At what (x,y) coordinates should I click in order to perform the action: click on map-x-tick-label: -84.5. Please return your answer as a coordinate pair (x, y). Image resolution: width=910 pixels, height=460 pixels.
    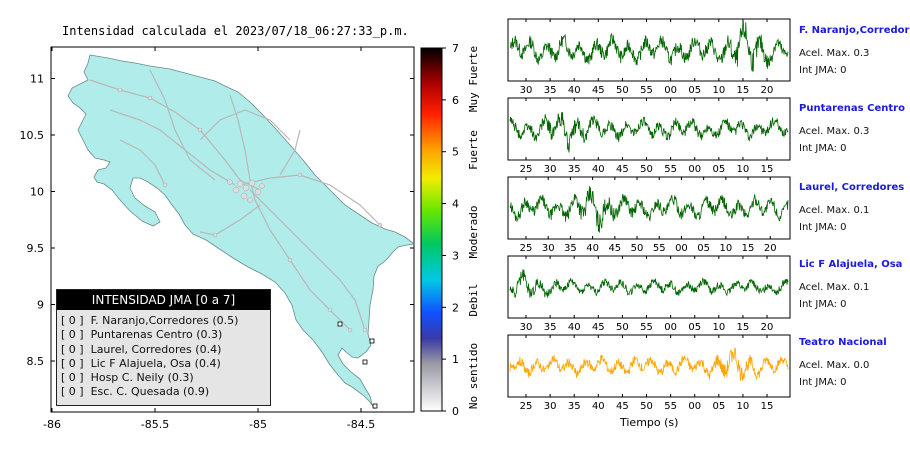
    Looking at the image, I should click on (361, 424).